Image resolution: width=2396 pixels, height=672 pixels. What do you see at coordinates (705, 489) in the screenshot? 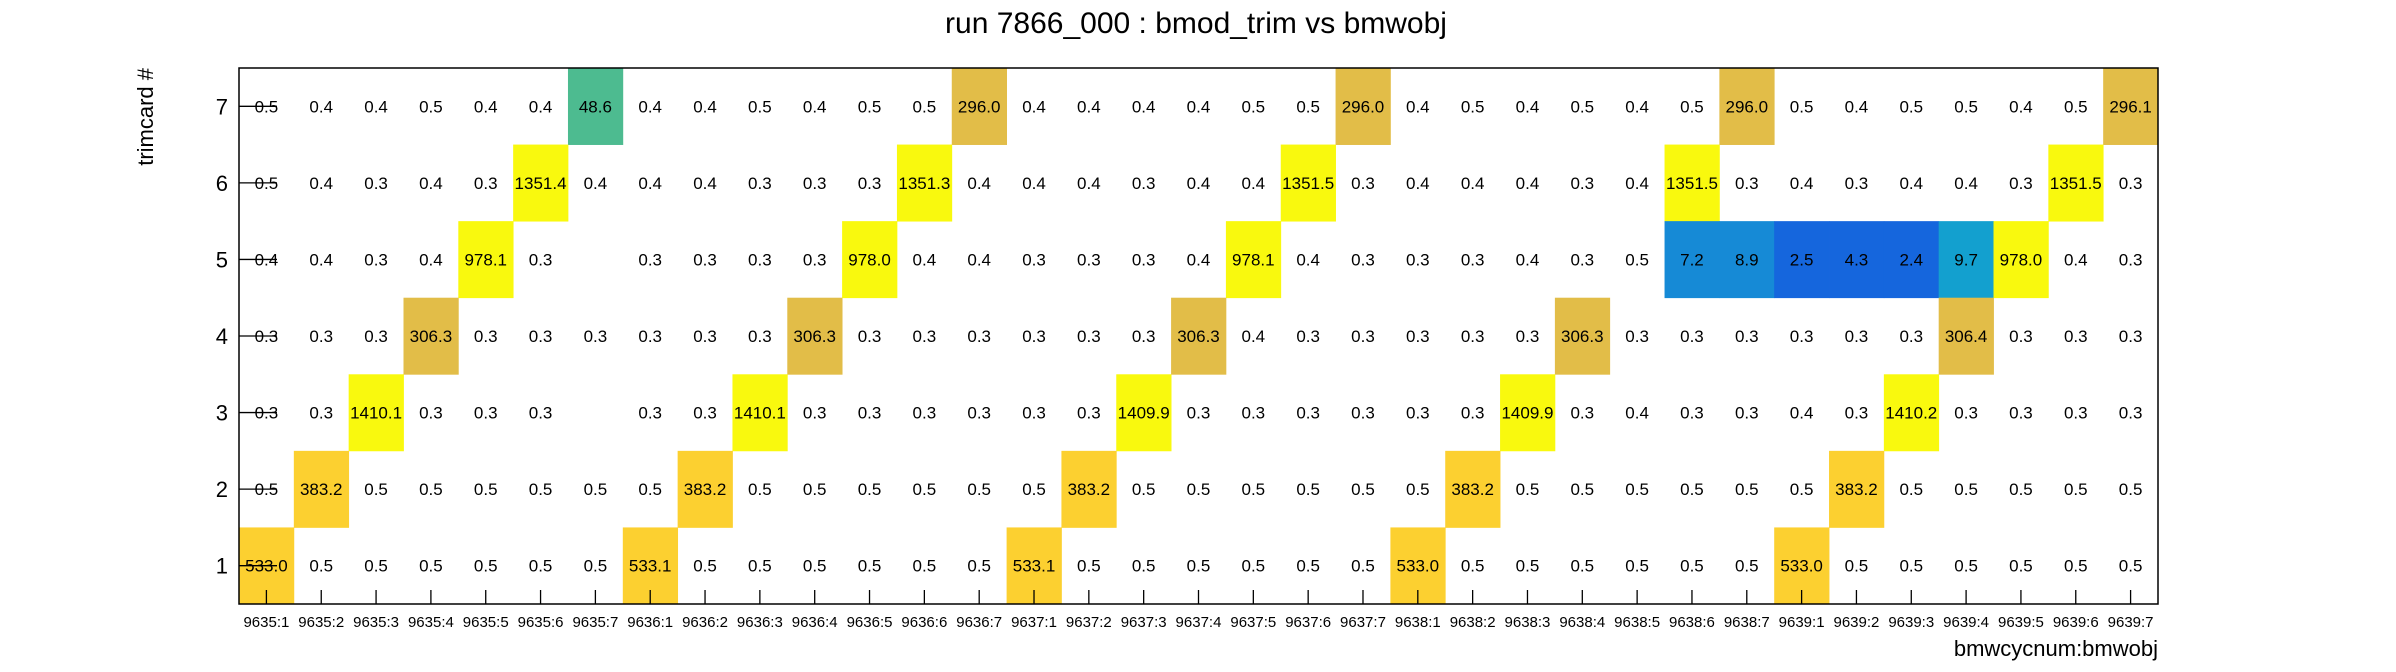
I see `cell-value-label: 383.2` at bounding box center [705, 489].